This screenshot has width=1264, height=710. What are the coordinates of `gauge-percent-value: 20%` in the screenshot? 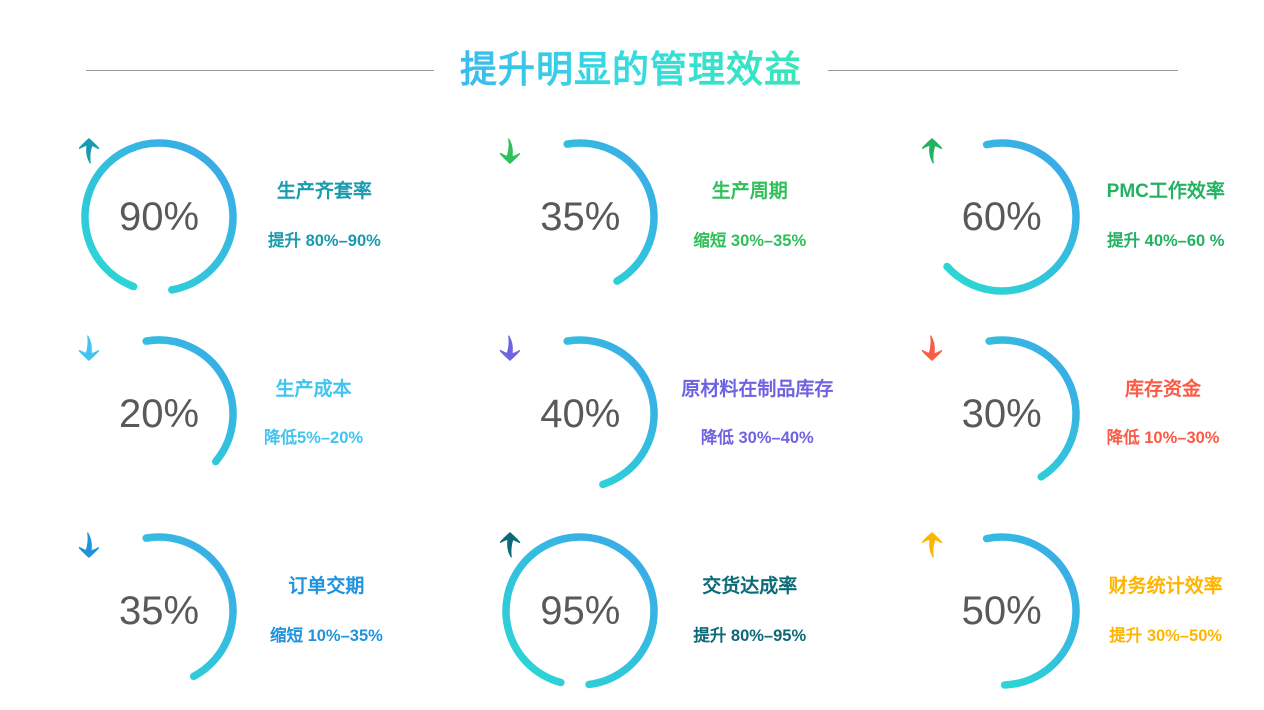 It's located at (159, 413).